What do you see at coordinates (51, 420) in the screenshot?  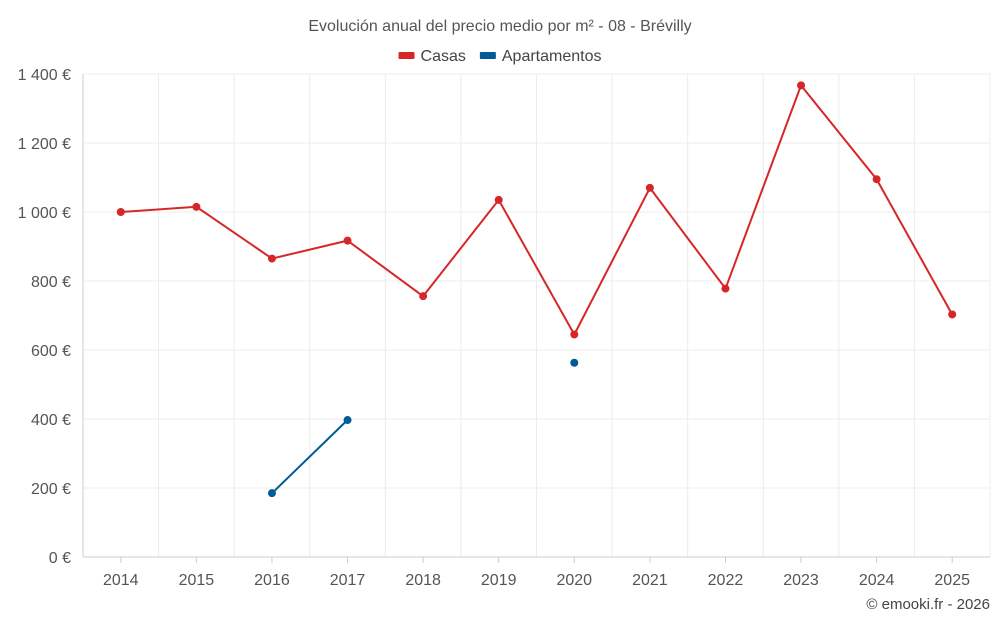 I see `y-tick-label: 400 €` at bounding box center [51, 420].